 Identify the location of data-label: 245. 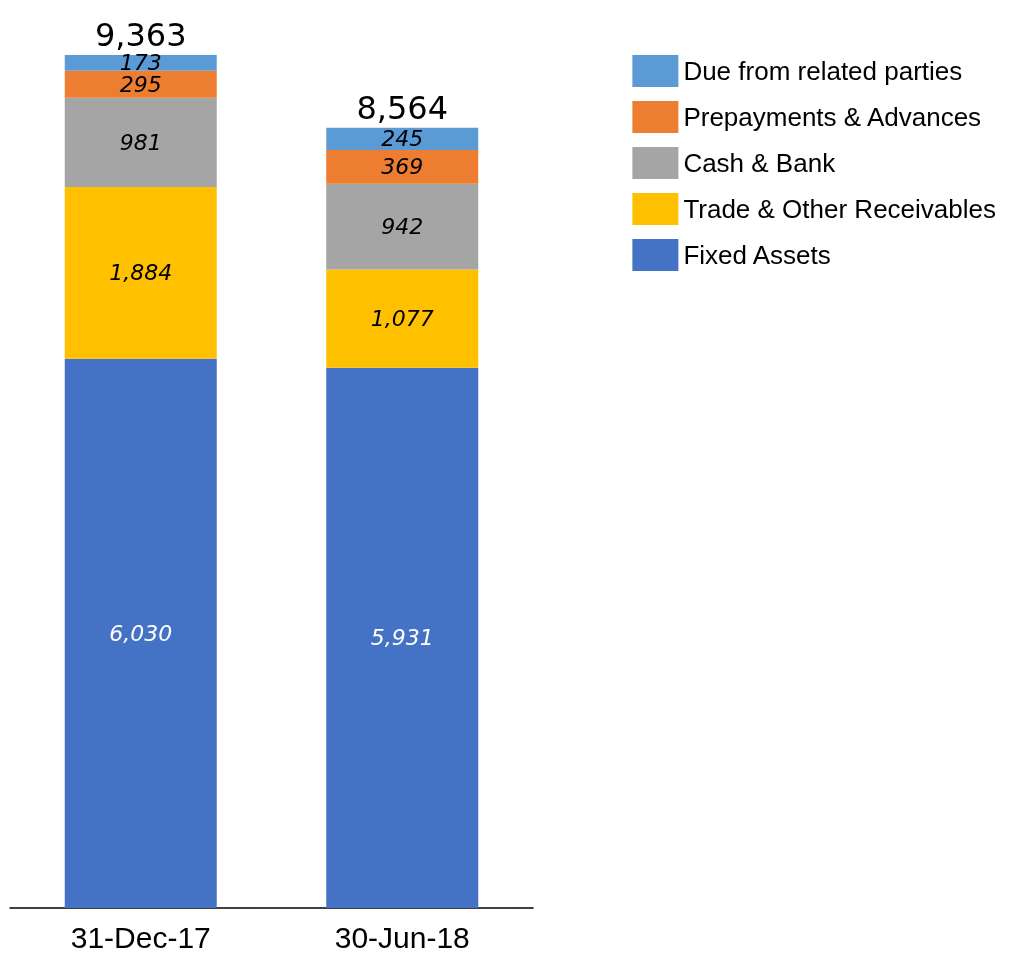
(402, 139).